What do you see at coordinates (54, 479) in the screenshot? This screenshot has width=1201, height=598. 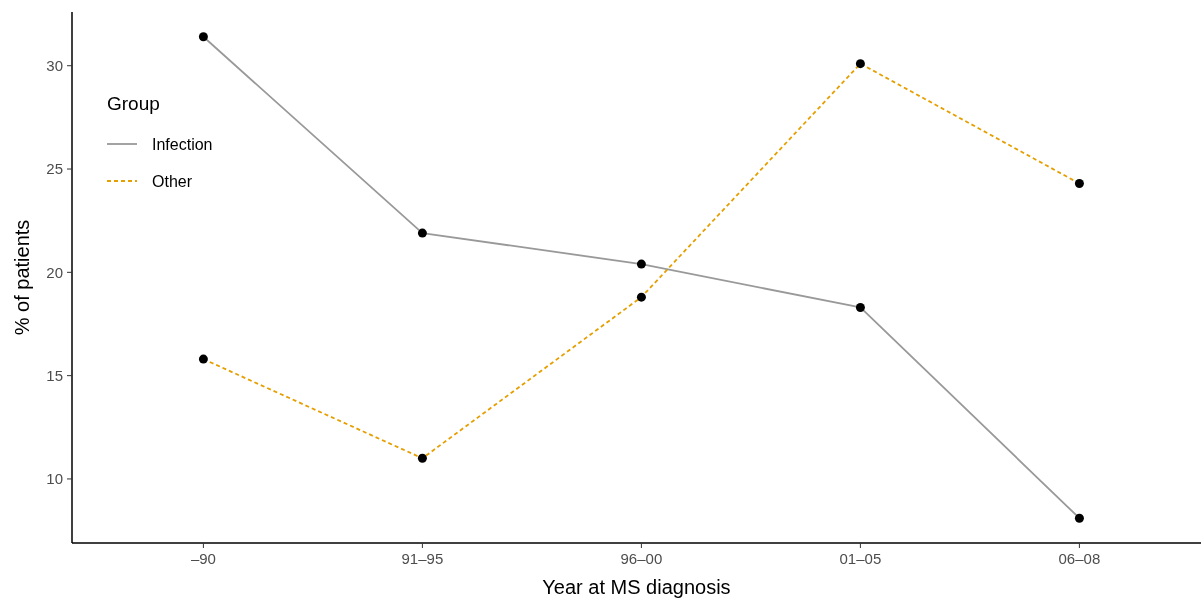 I see `y-tick-label: 10` at bounding box center [54, 479].